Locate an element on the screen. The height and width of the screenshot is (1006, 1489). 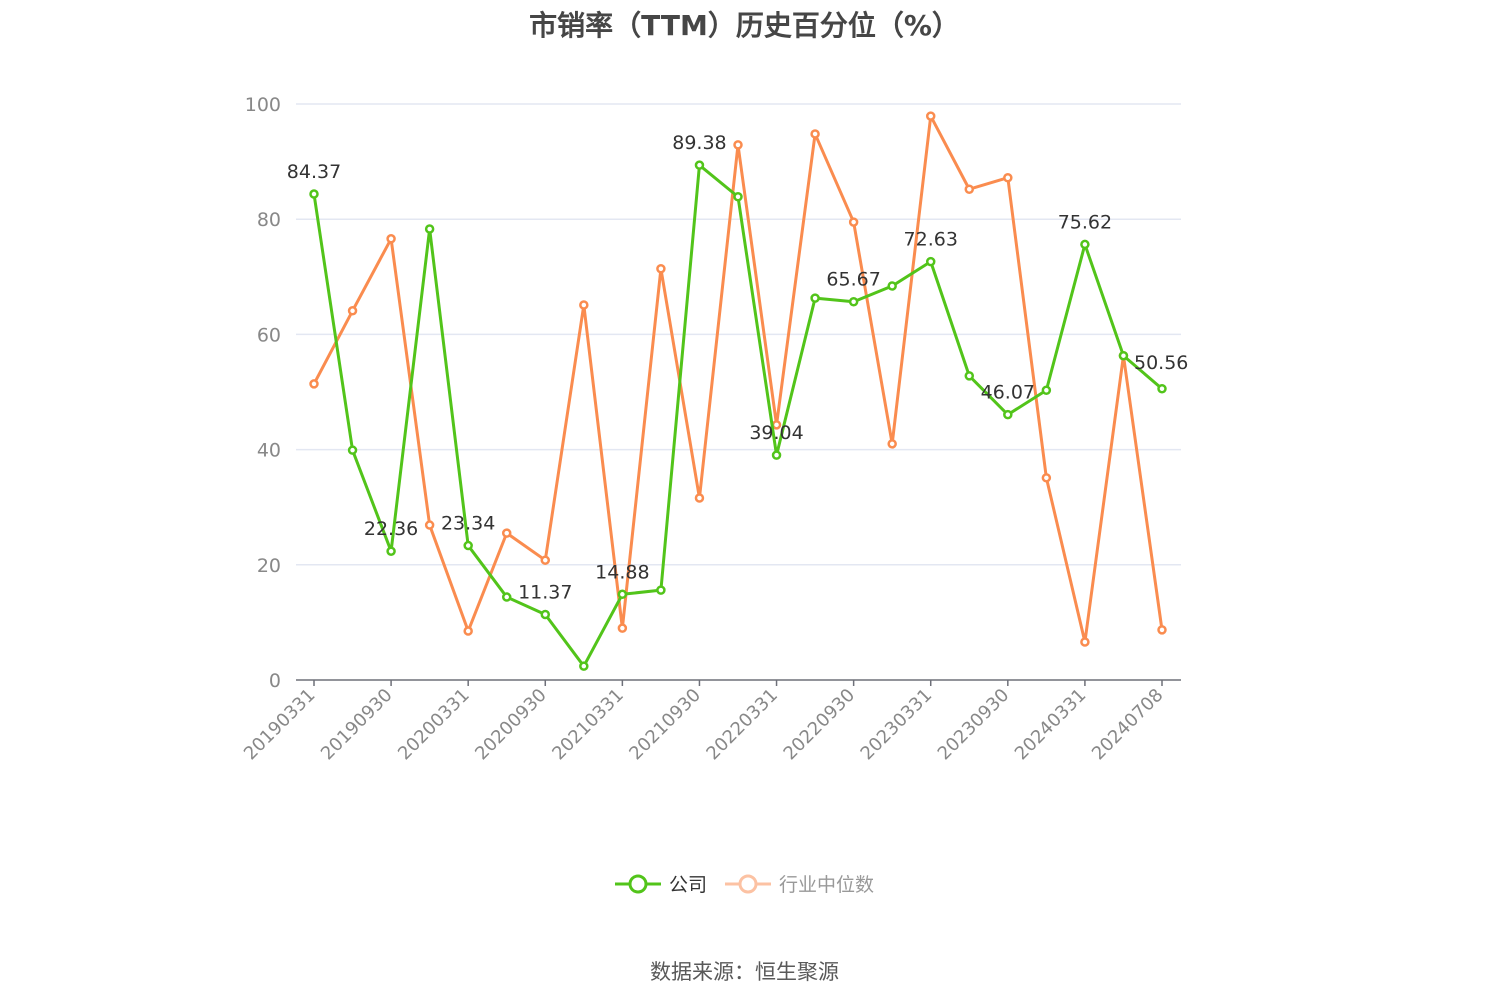
data-label: 89.38 is located at coordinates (699, 143).